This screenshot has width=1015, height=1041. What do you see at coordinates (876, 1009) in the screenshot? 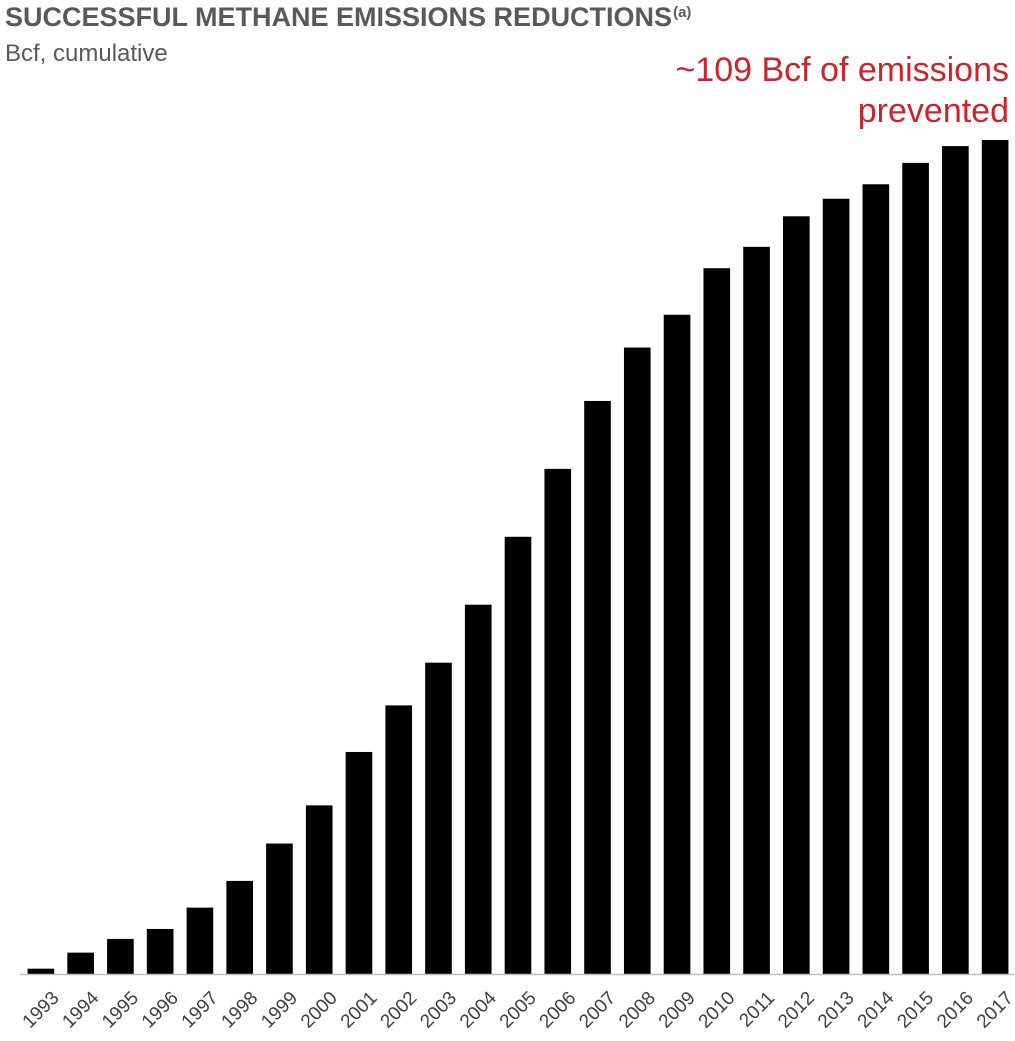
I see `x-tick-label-2014: 2014` at bounding box center [876, 1009].